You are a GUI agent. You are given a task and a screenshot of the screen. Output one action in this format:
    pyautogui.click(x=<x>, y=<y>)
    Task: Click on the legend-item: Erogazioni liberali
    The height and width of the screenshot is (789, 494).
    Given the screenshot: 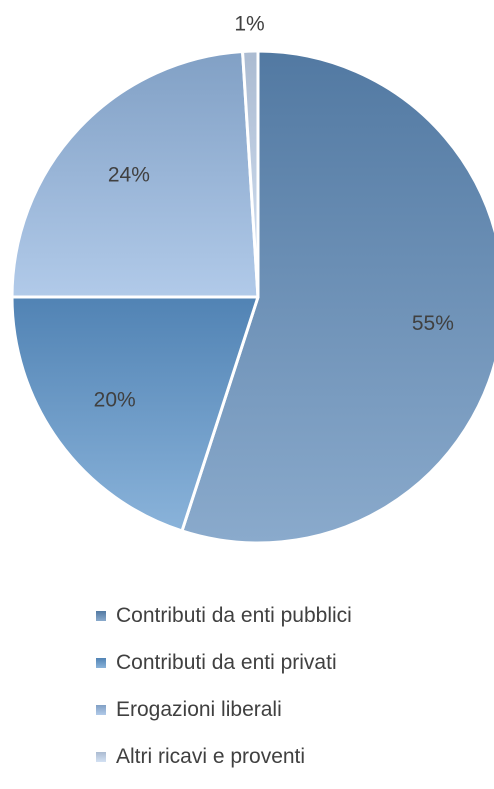 What is the action you would take?
    pyautogui.click(x=291, y=709)
    